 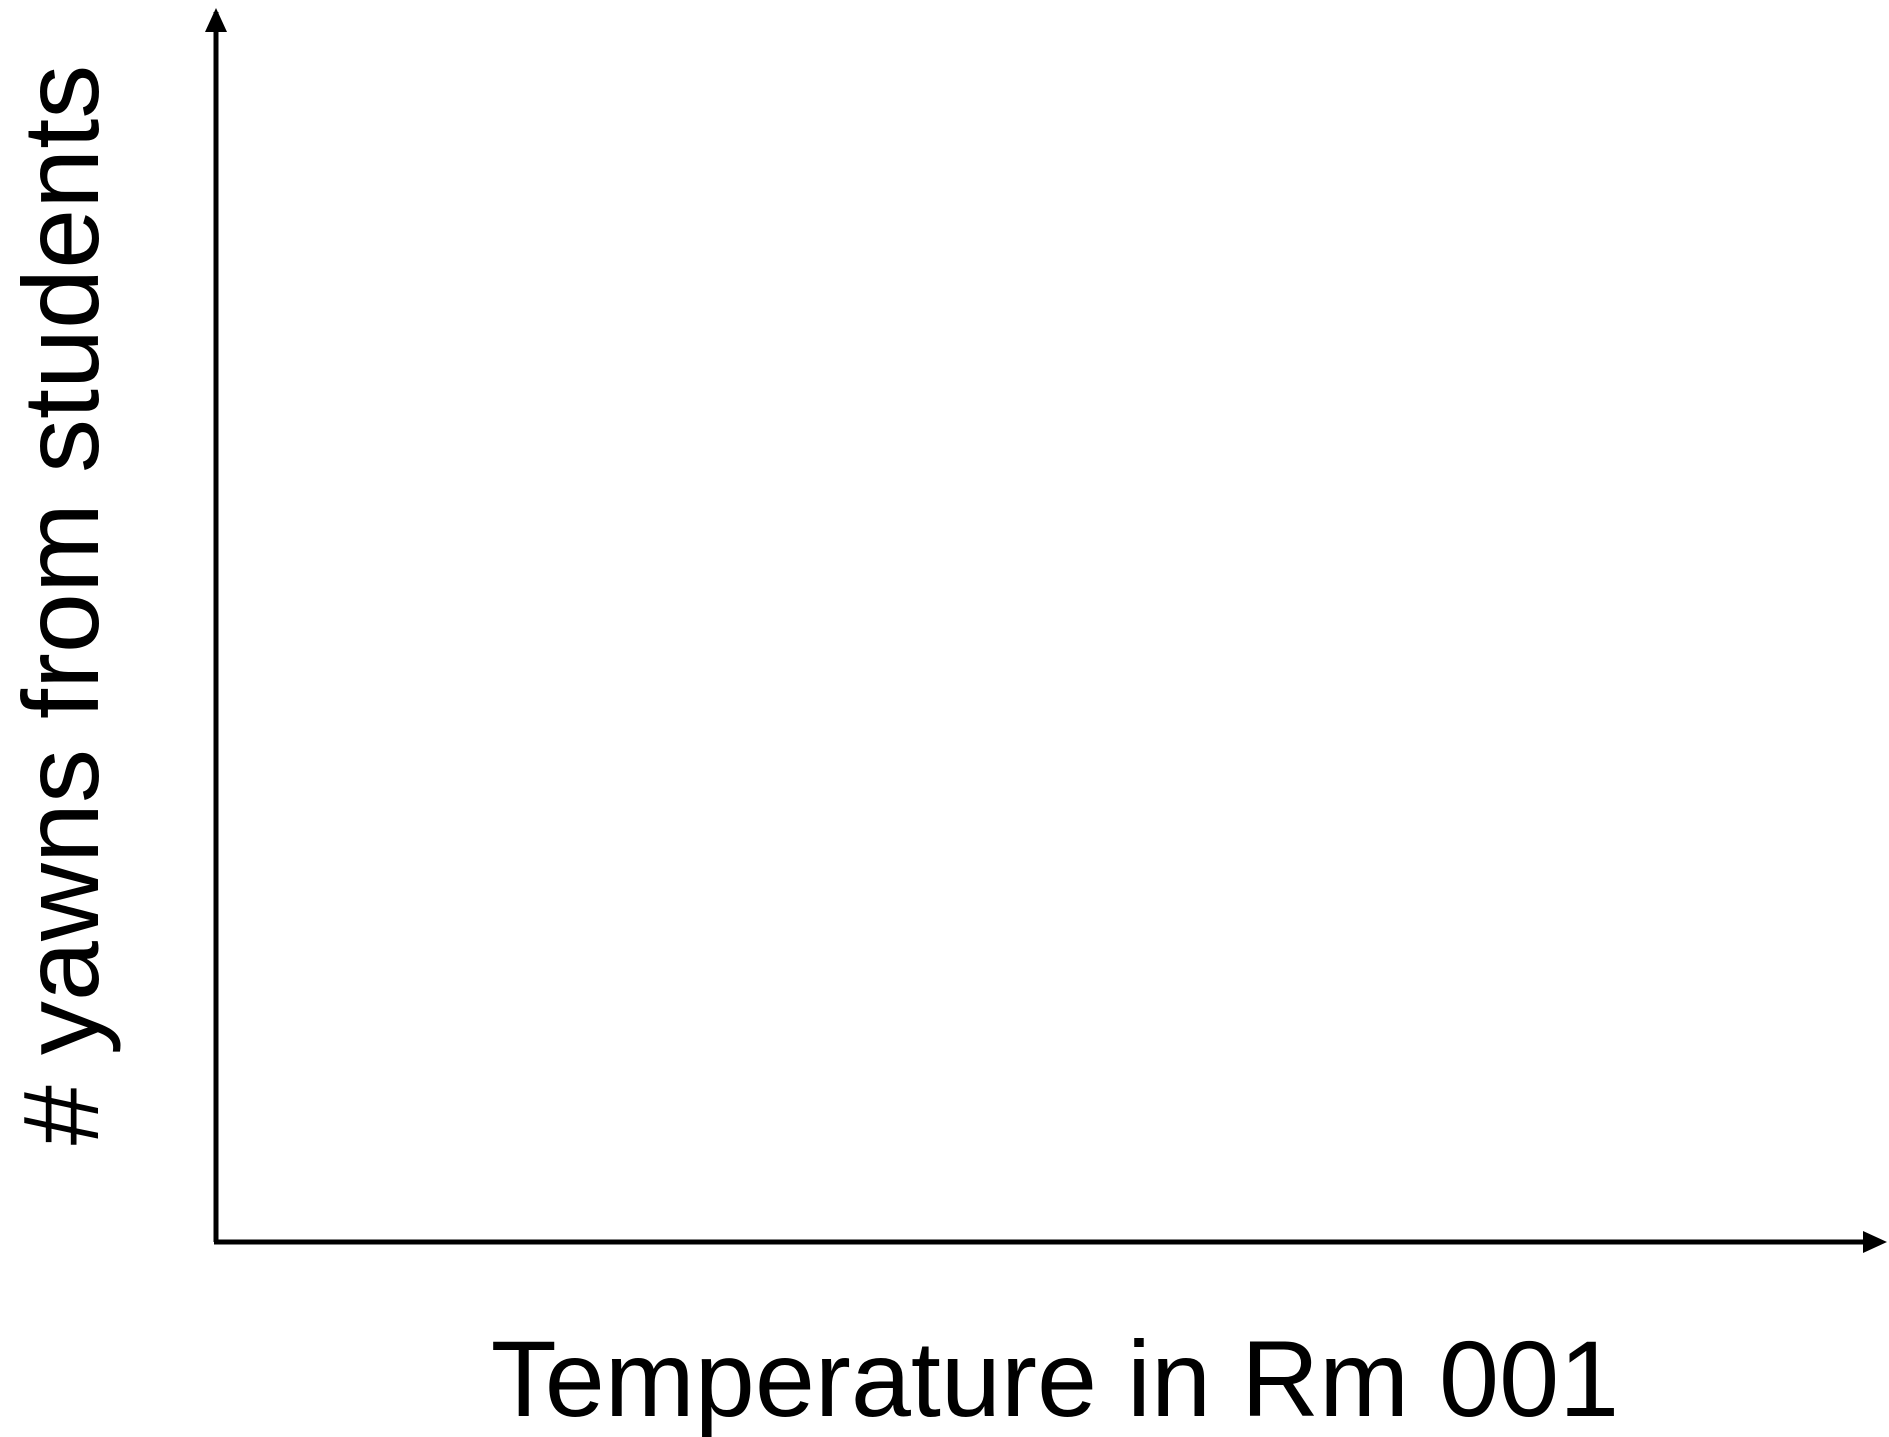 What do you see at coordinates (1055, 1377) in the screenshot?
I see `x-axis-label: Temperature in Rm 001` at bounding box center [1055, 1377].